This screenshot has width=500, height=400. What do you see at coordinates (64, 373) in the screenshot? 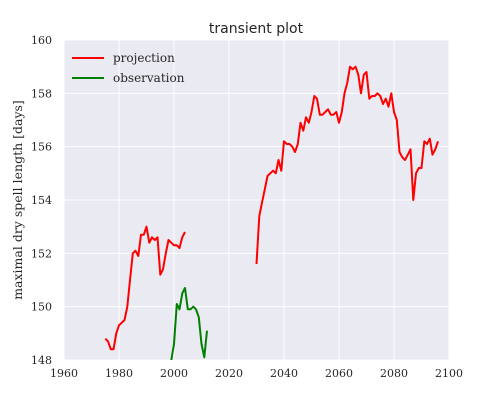
I see `x-tick-label: 1960` at bounding box center [64, 373].